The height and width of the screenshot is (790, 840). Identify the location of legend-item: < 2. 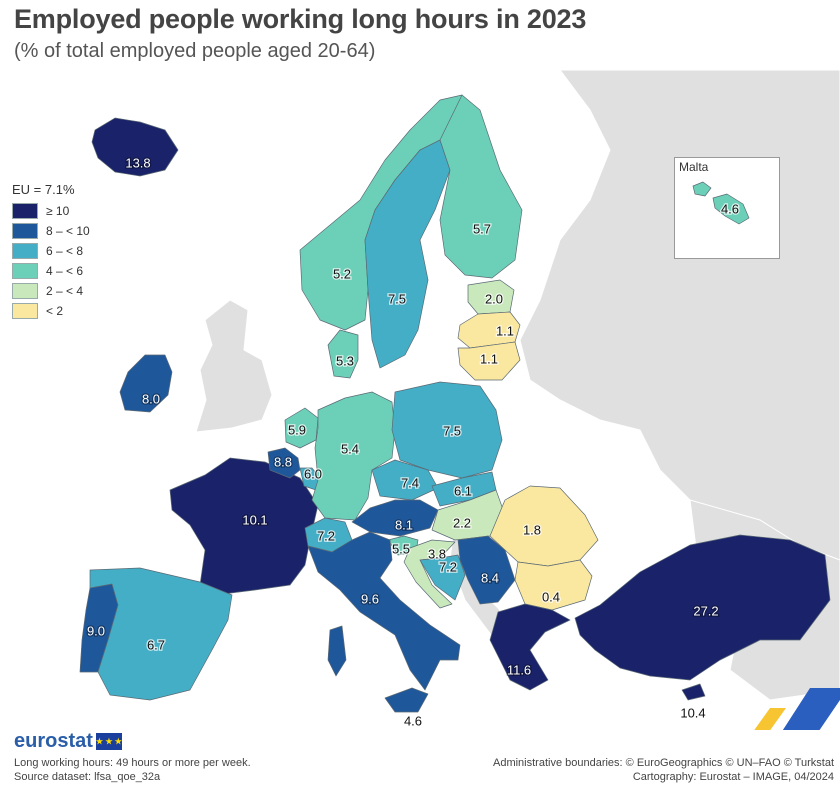
(51, 311).